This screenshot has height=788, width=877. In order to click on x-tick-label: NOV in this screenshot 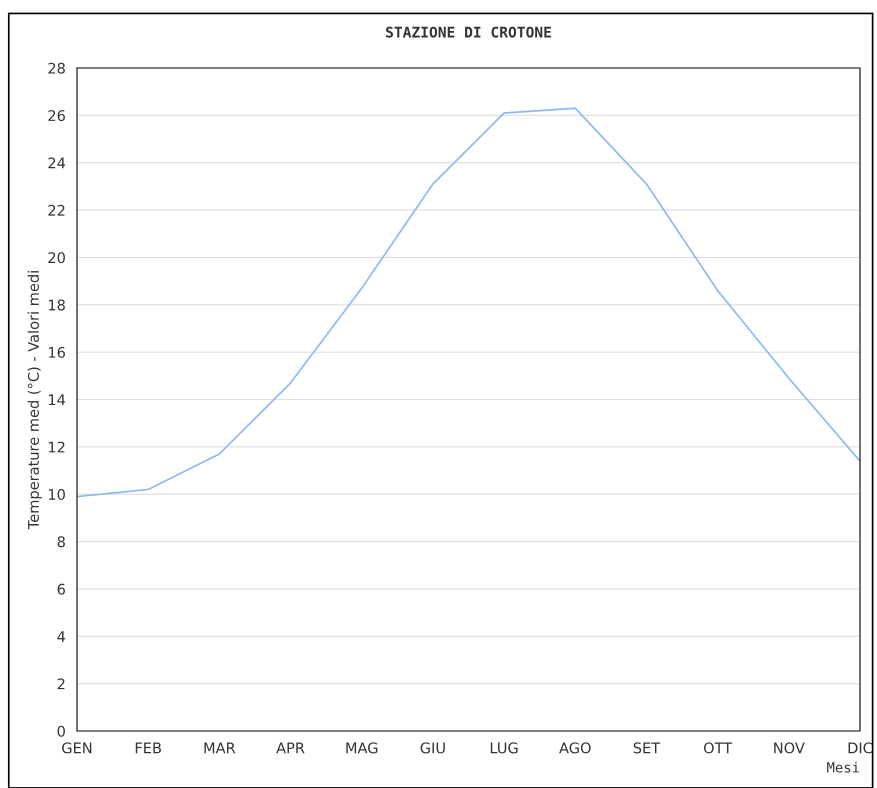, I will do `click(789, 748)`.